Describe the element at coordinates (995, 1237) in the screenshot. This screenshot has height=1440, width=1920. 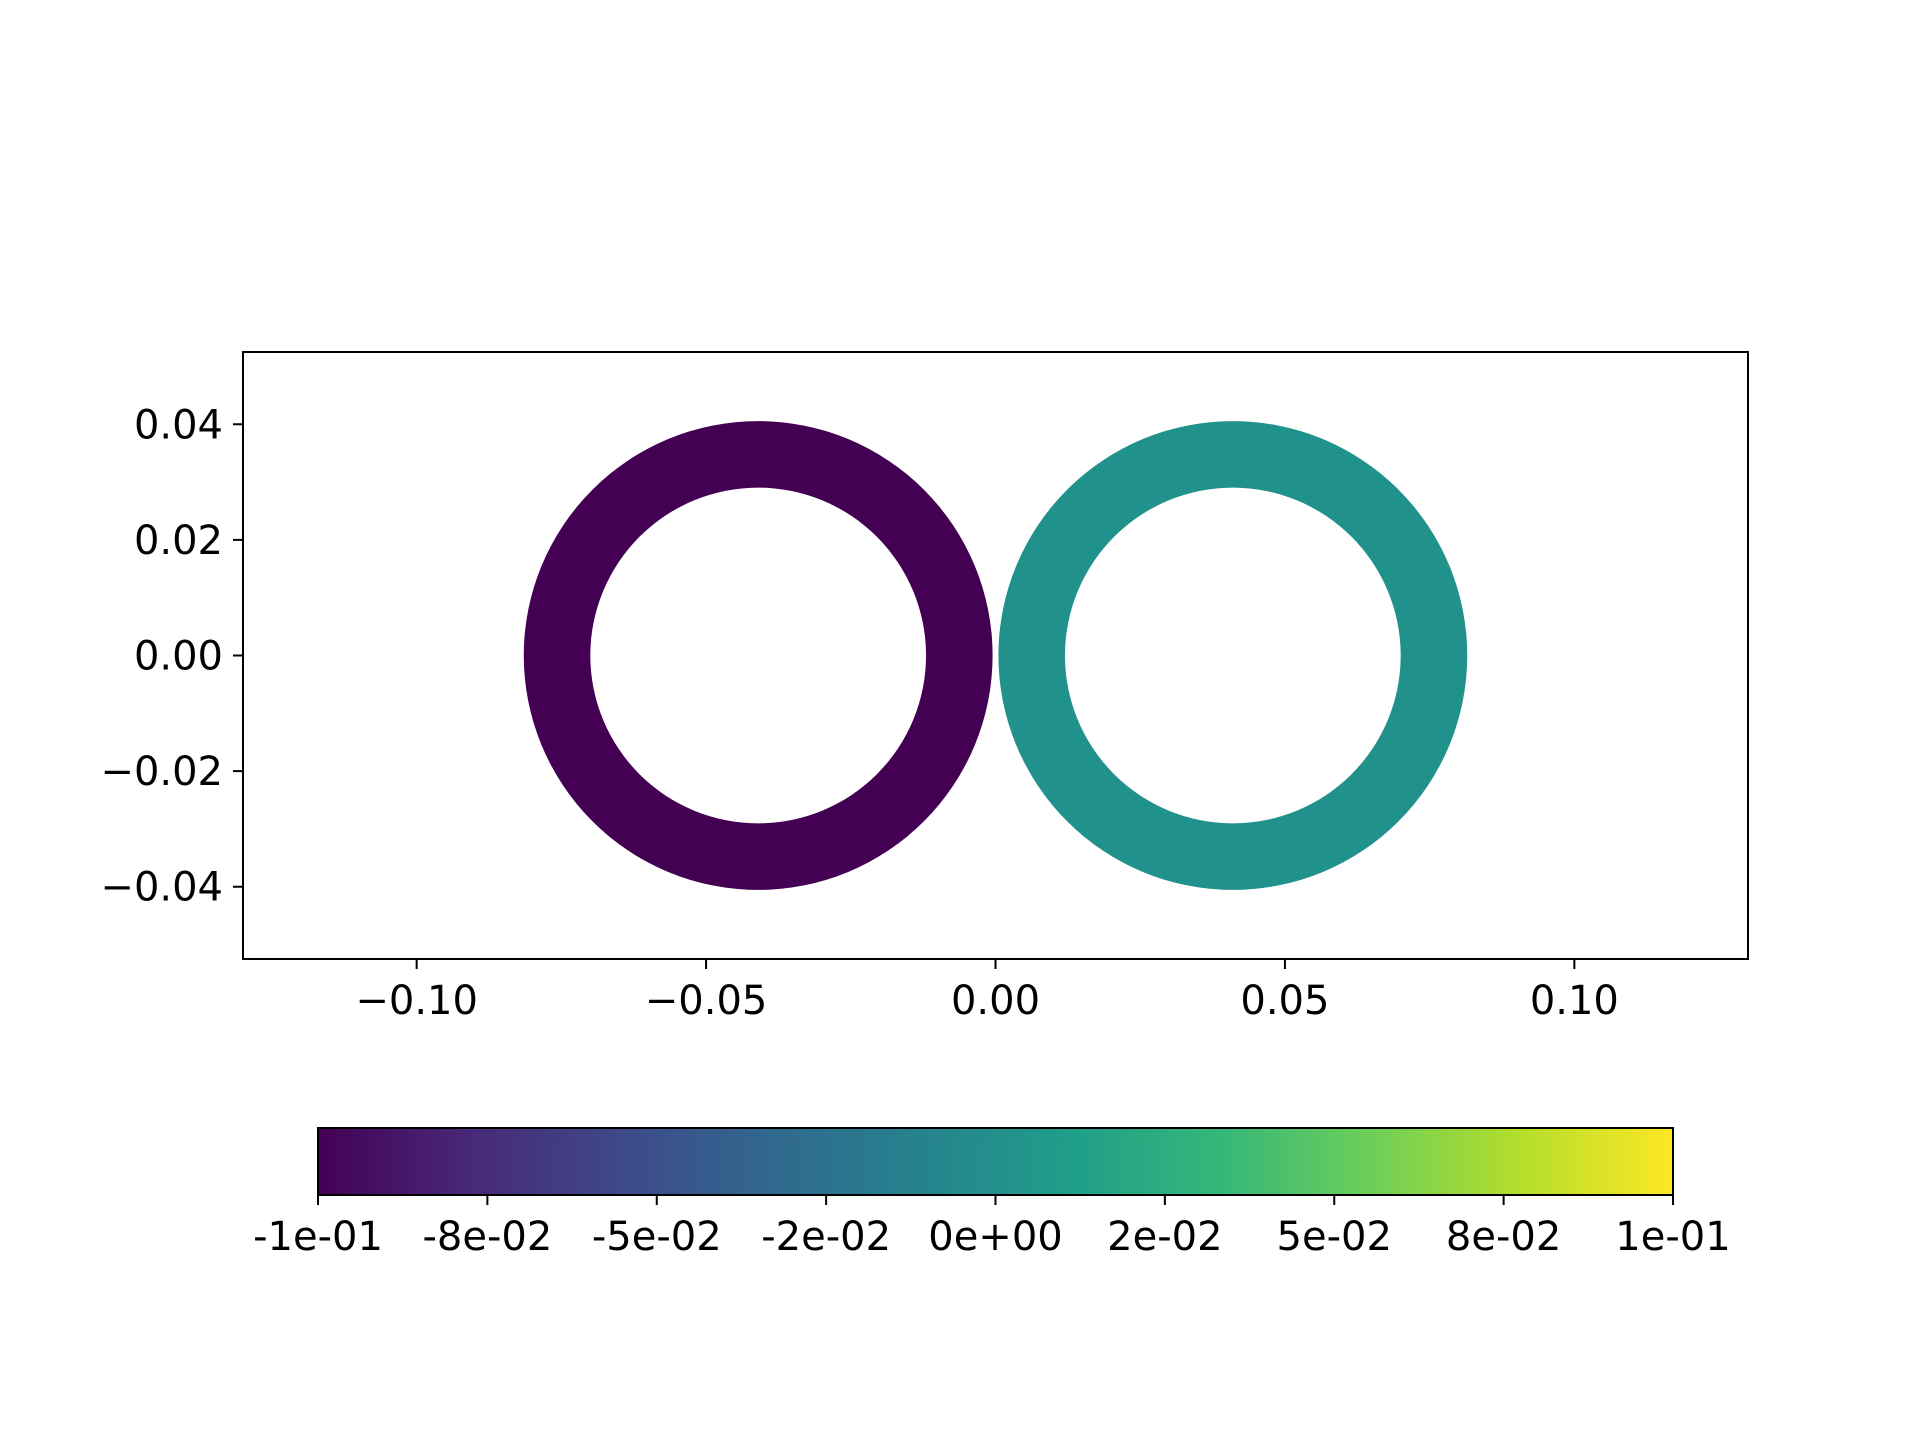
I see `colorbar-tick-label: 0e+00` at that location.